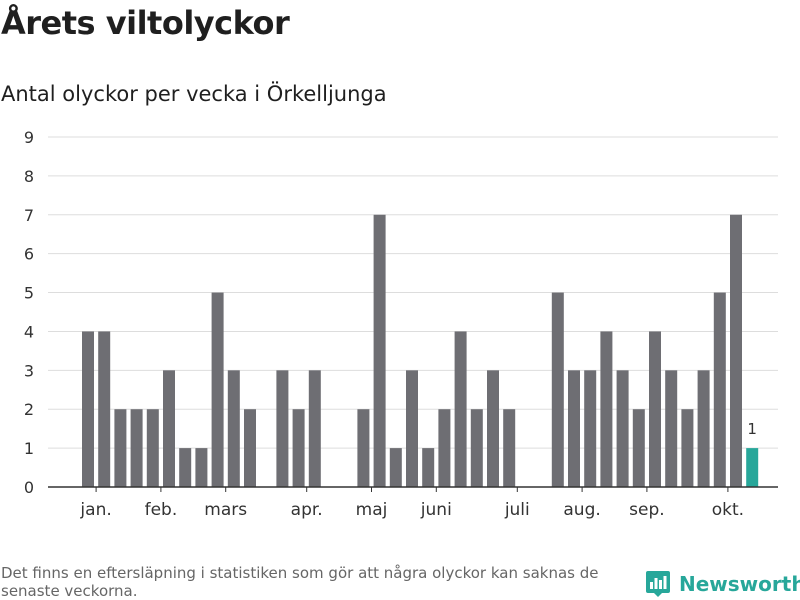 This screenshot has width=800, height=600. What do you see at coordinates (29, 137) in the screenshot?
I see `y-tick-label: 9` at bounding box center [29, 137].